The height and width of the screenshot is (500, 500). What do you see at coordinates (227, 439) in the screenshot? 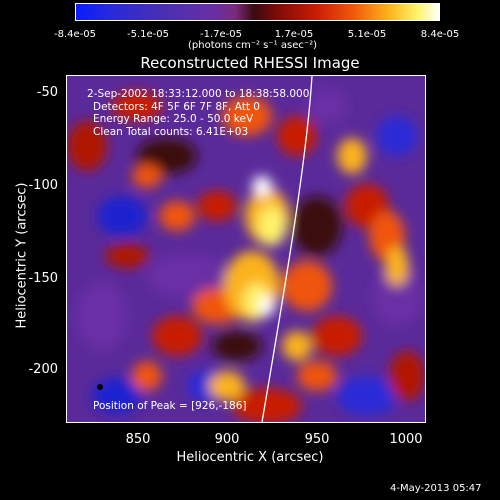
I see `x-tick: 900` at bounding box center [227, 439].